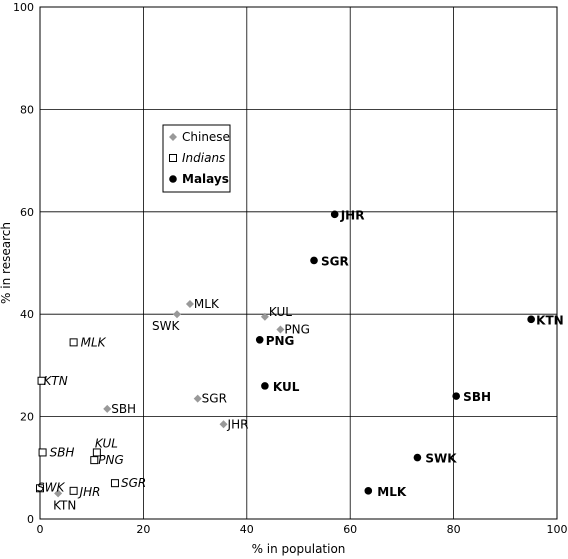  What do you see at coordinates (27, 314) in the screenshot?
I see `y-tick-label: 40` at bounding box center [27, 314].